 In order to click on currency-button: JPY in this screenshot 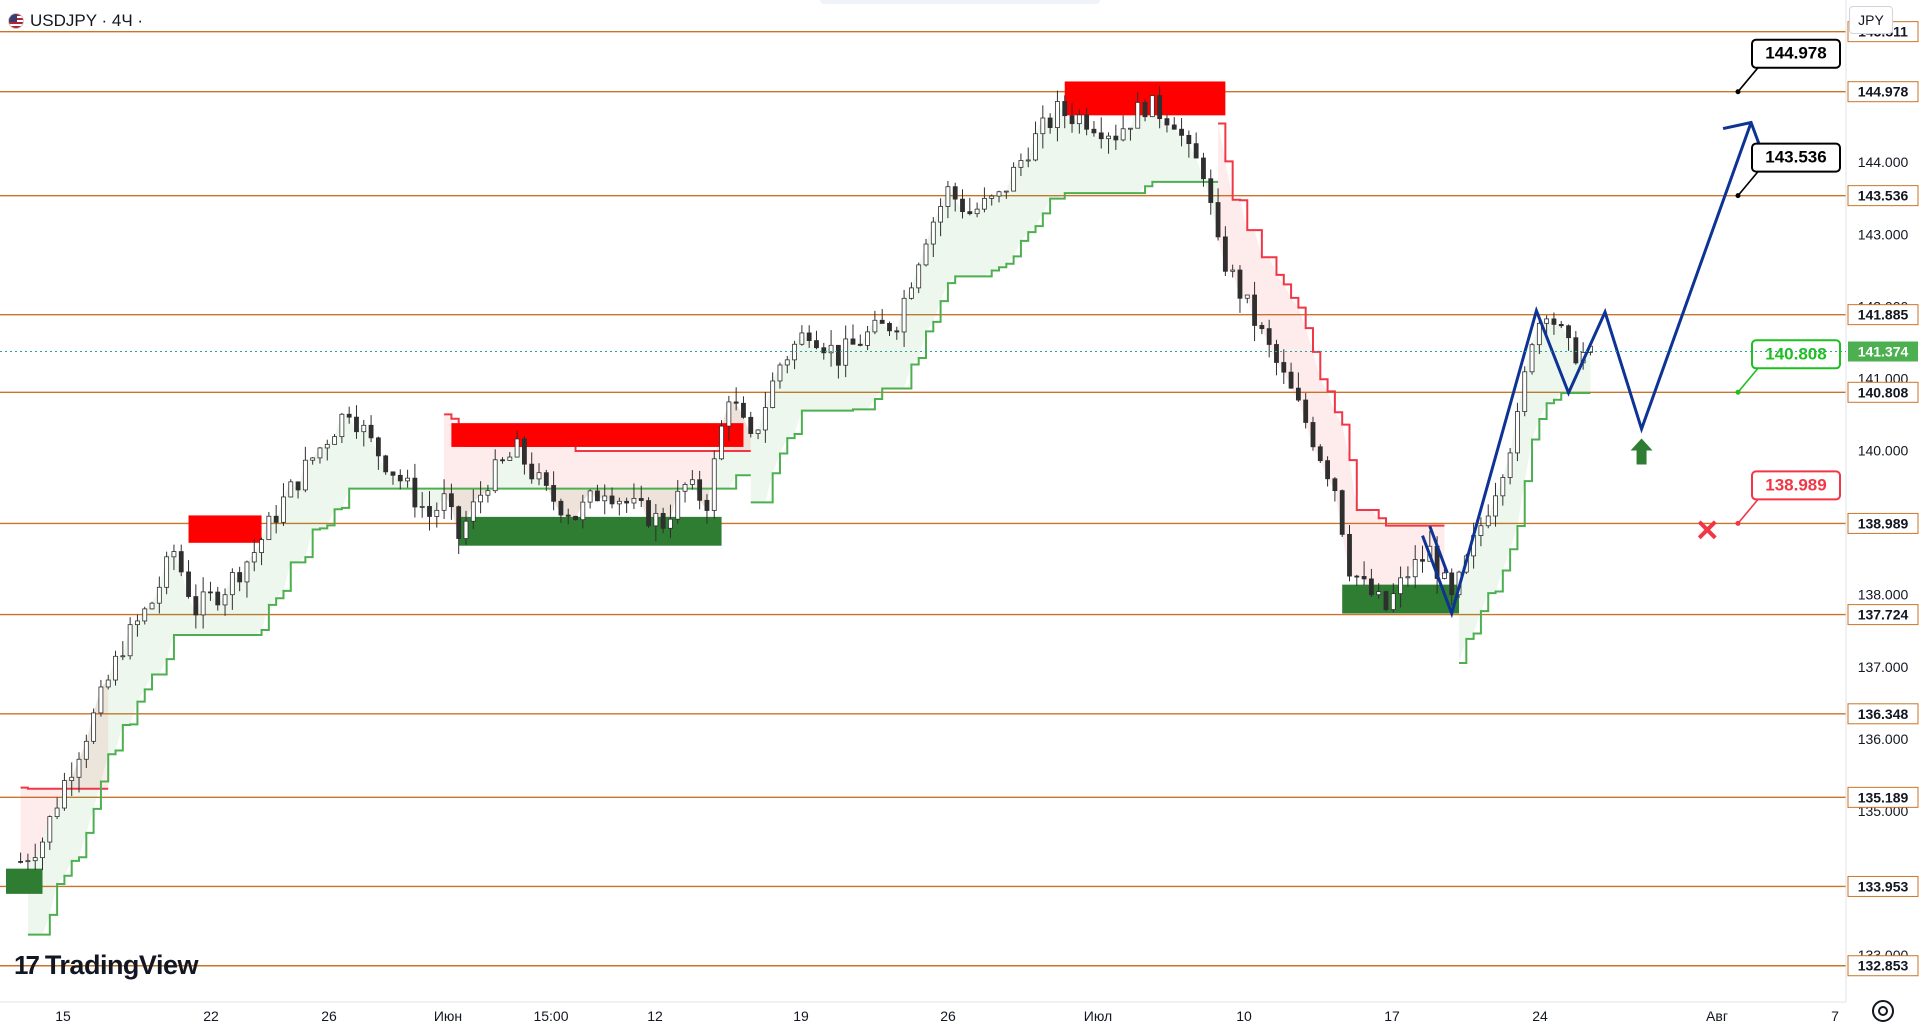, I will do `click(1871, 20)`.